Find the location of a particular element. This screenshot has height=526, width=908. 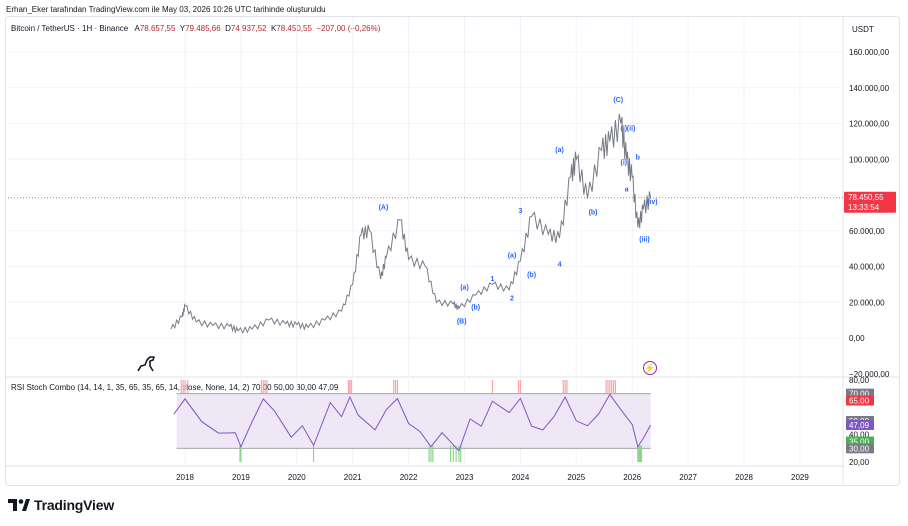

time-tick-label: 2021 is located at coordinates (353, 477).